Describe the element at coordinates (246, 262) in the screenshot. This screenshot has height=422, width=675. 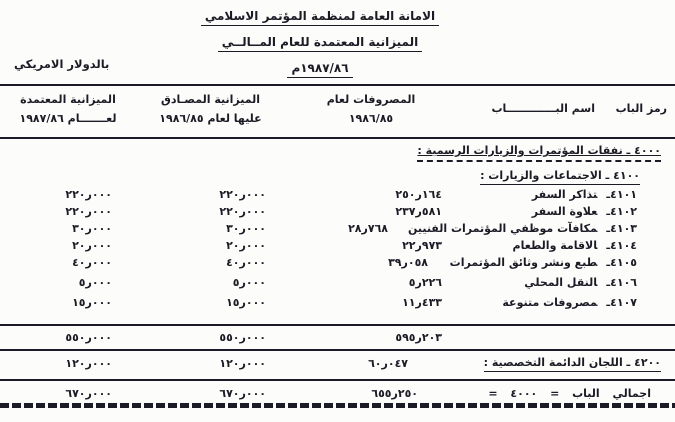
I see `row-4105-approved: ٤٠ر٠٠٠` at that location.